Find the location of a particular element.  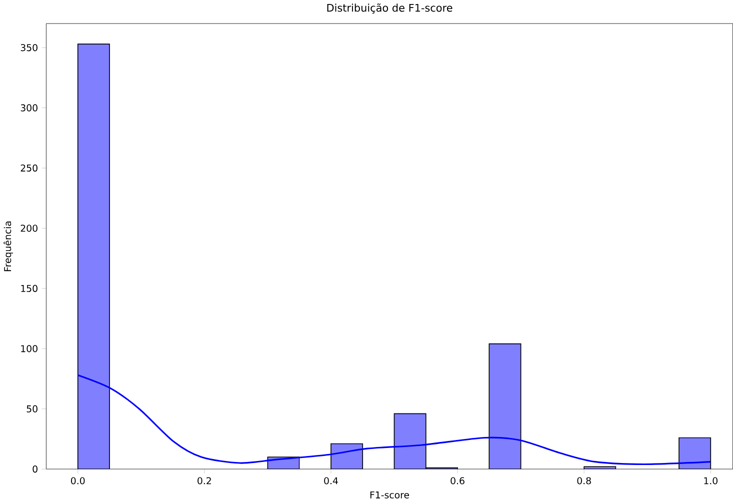

x-tick-label: 0.8 is located at coordinates (584, 480).